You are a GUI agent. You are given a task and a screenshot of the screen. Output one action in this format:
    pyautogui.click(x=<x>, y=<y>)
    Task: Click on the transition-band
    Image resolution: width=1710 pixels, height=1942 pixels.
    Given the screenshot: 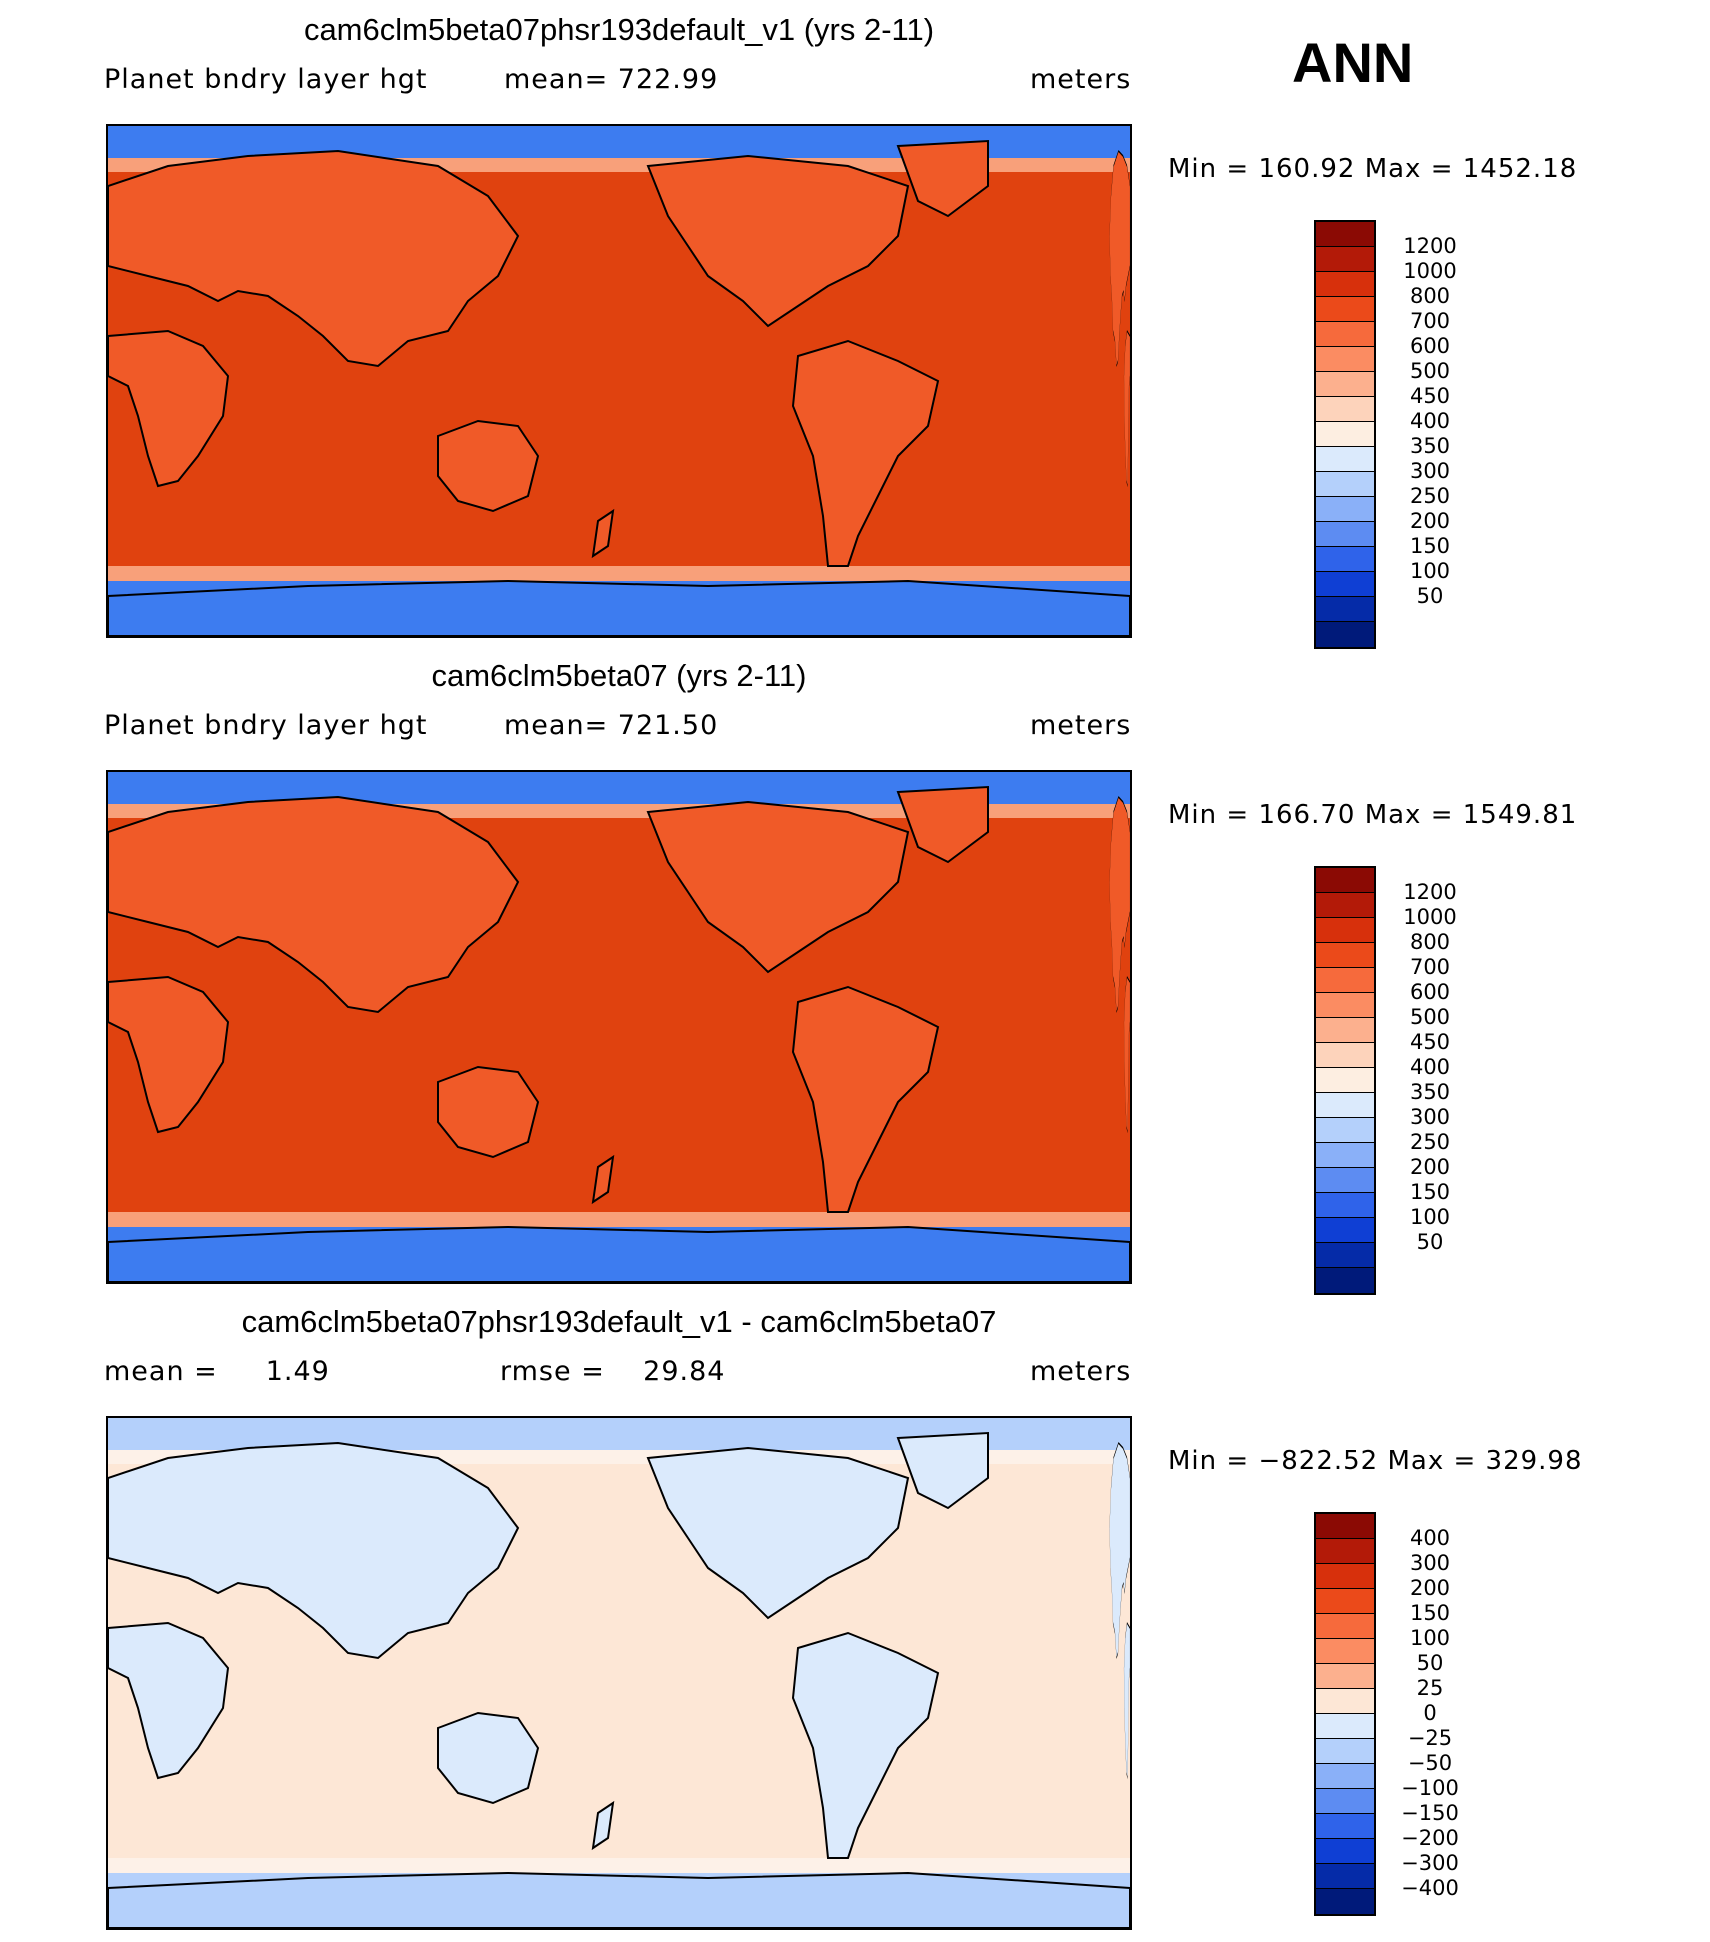 What is the action you would take?
    pyautogui.click(x=619, y=1865)
    